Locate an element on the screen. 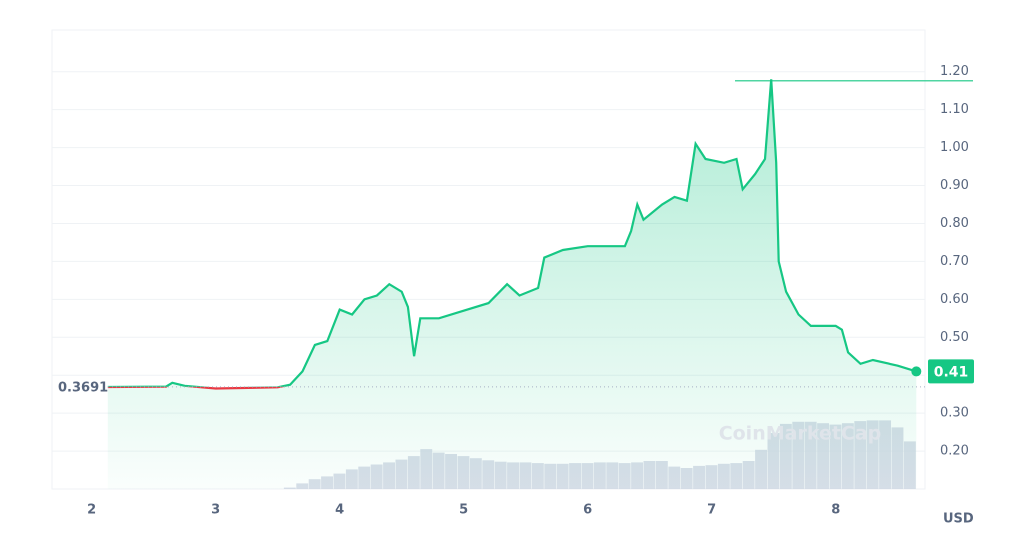  x-tick-label: 2 is located at coordinates (91, 510).